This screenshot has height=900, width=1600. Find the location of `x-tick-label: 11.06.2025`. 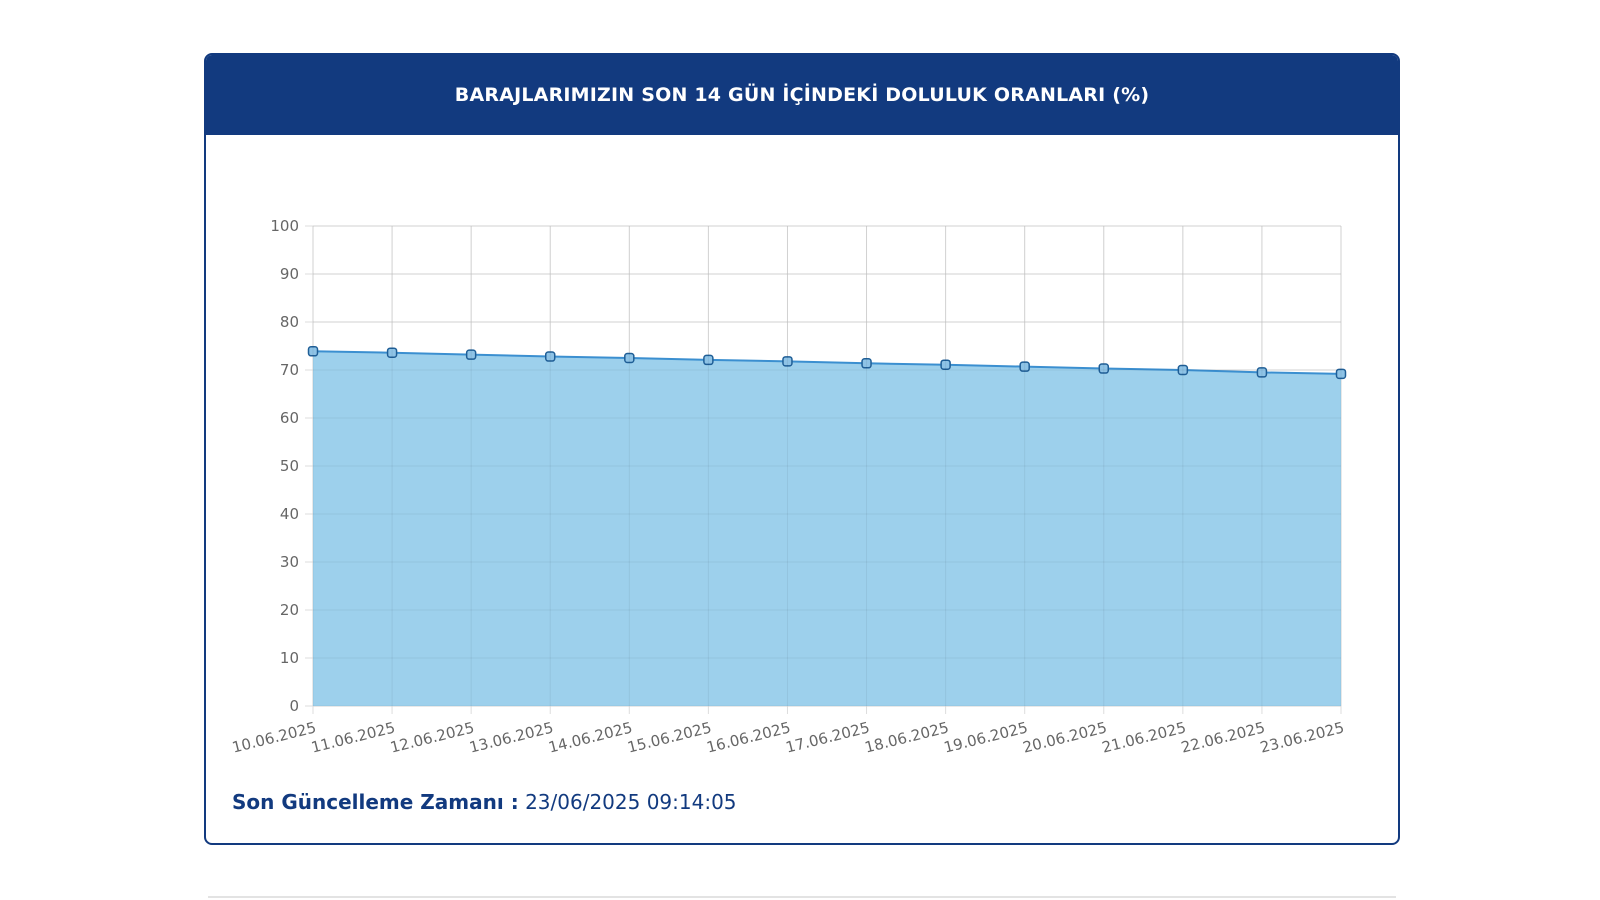

x-tick-label: 11.06.2025 is located at coordinates (353, 737).